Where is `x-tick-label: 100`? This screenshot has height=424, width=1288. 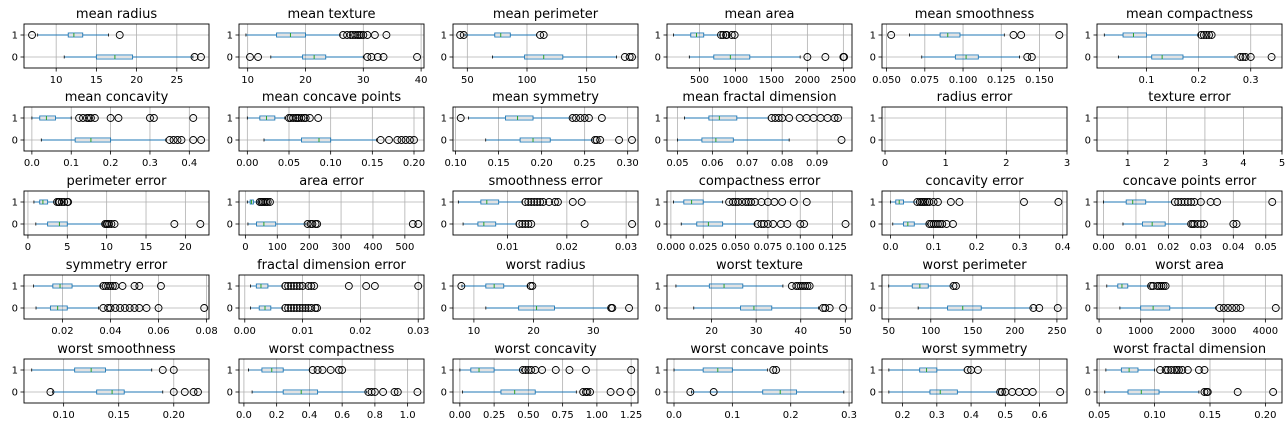 x-tick-label: 100 is located at coordinates (277, 247).